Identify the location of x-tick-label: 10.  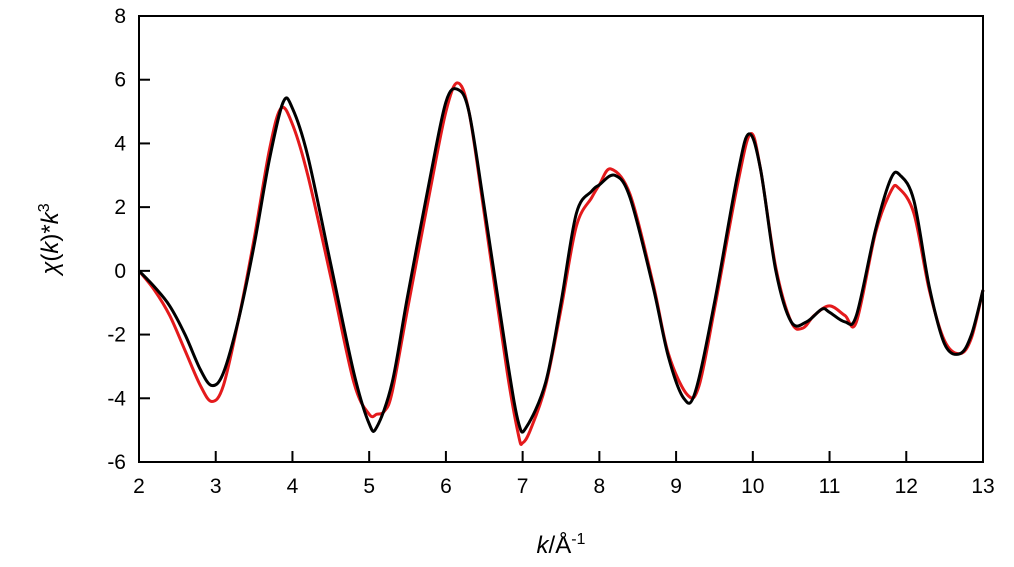
(752, 486).